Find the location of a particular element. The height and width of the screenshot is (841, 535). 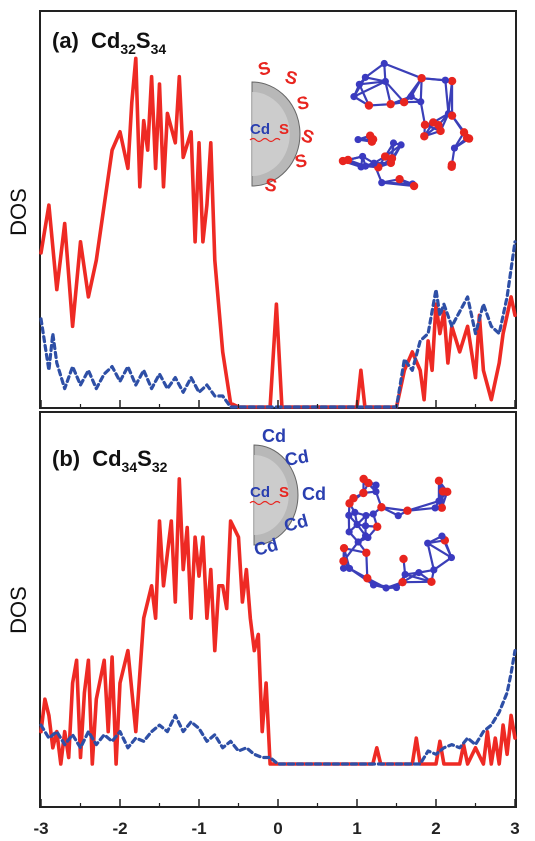

panel-b-core-s: S is located at coordinates (284, 492).